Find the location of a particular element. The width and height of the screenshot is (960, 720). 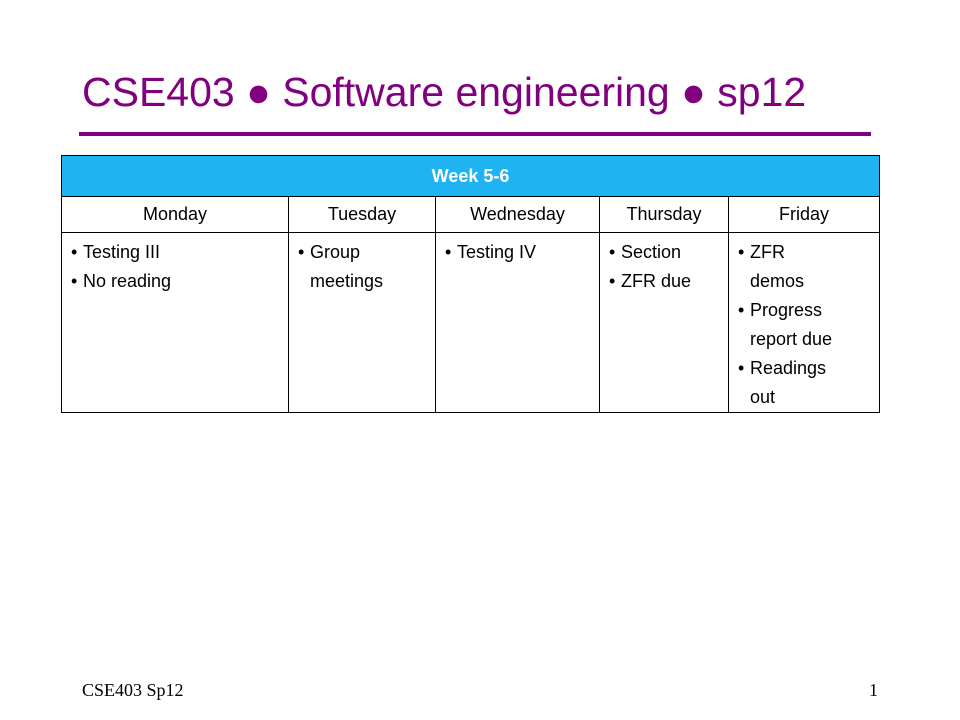

page-number: 1 is located at coordinates (873, 690).